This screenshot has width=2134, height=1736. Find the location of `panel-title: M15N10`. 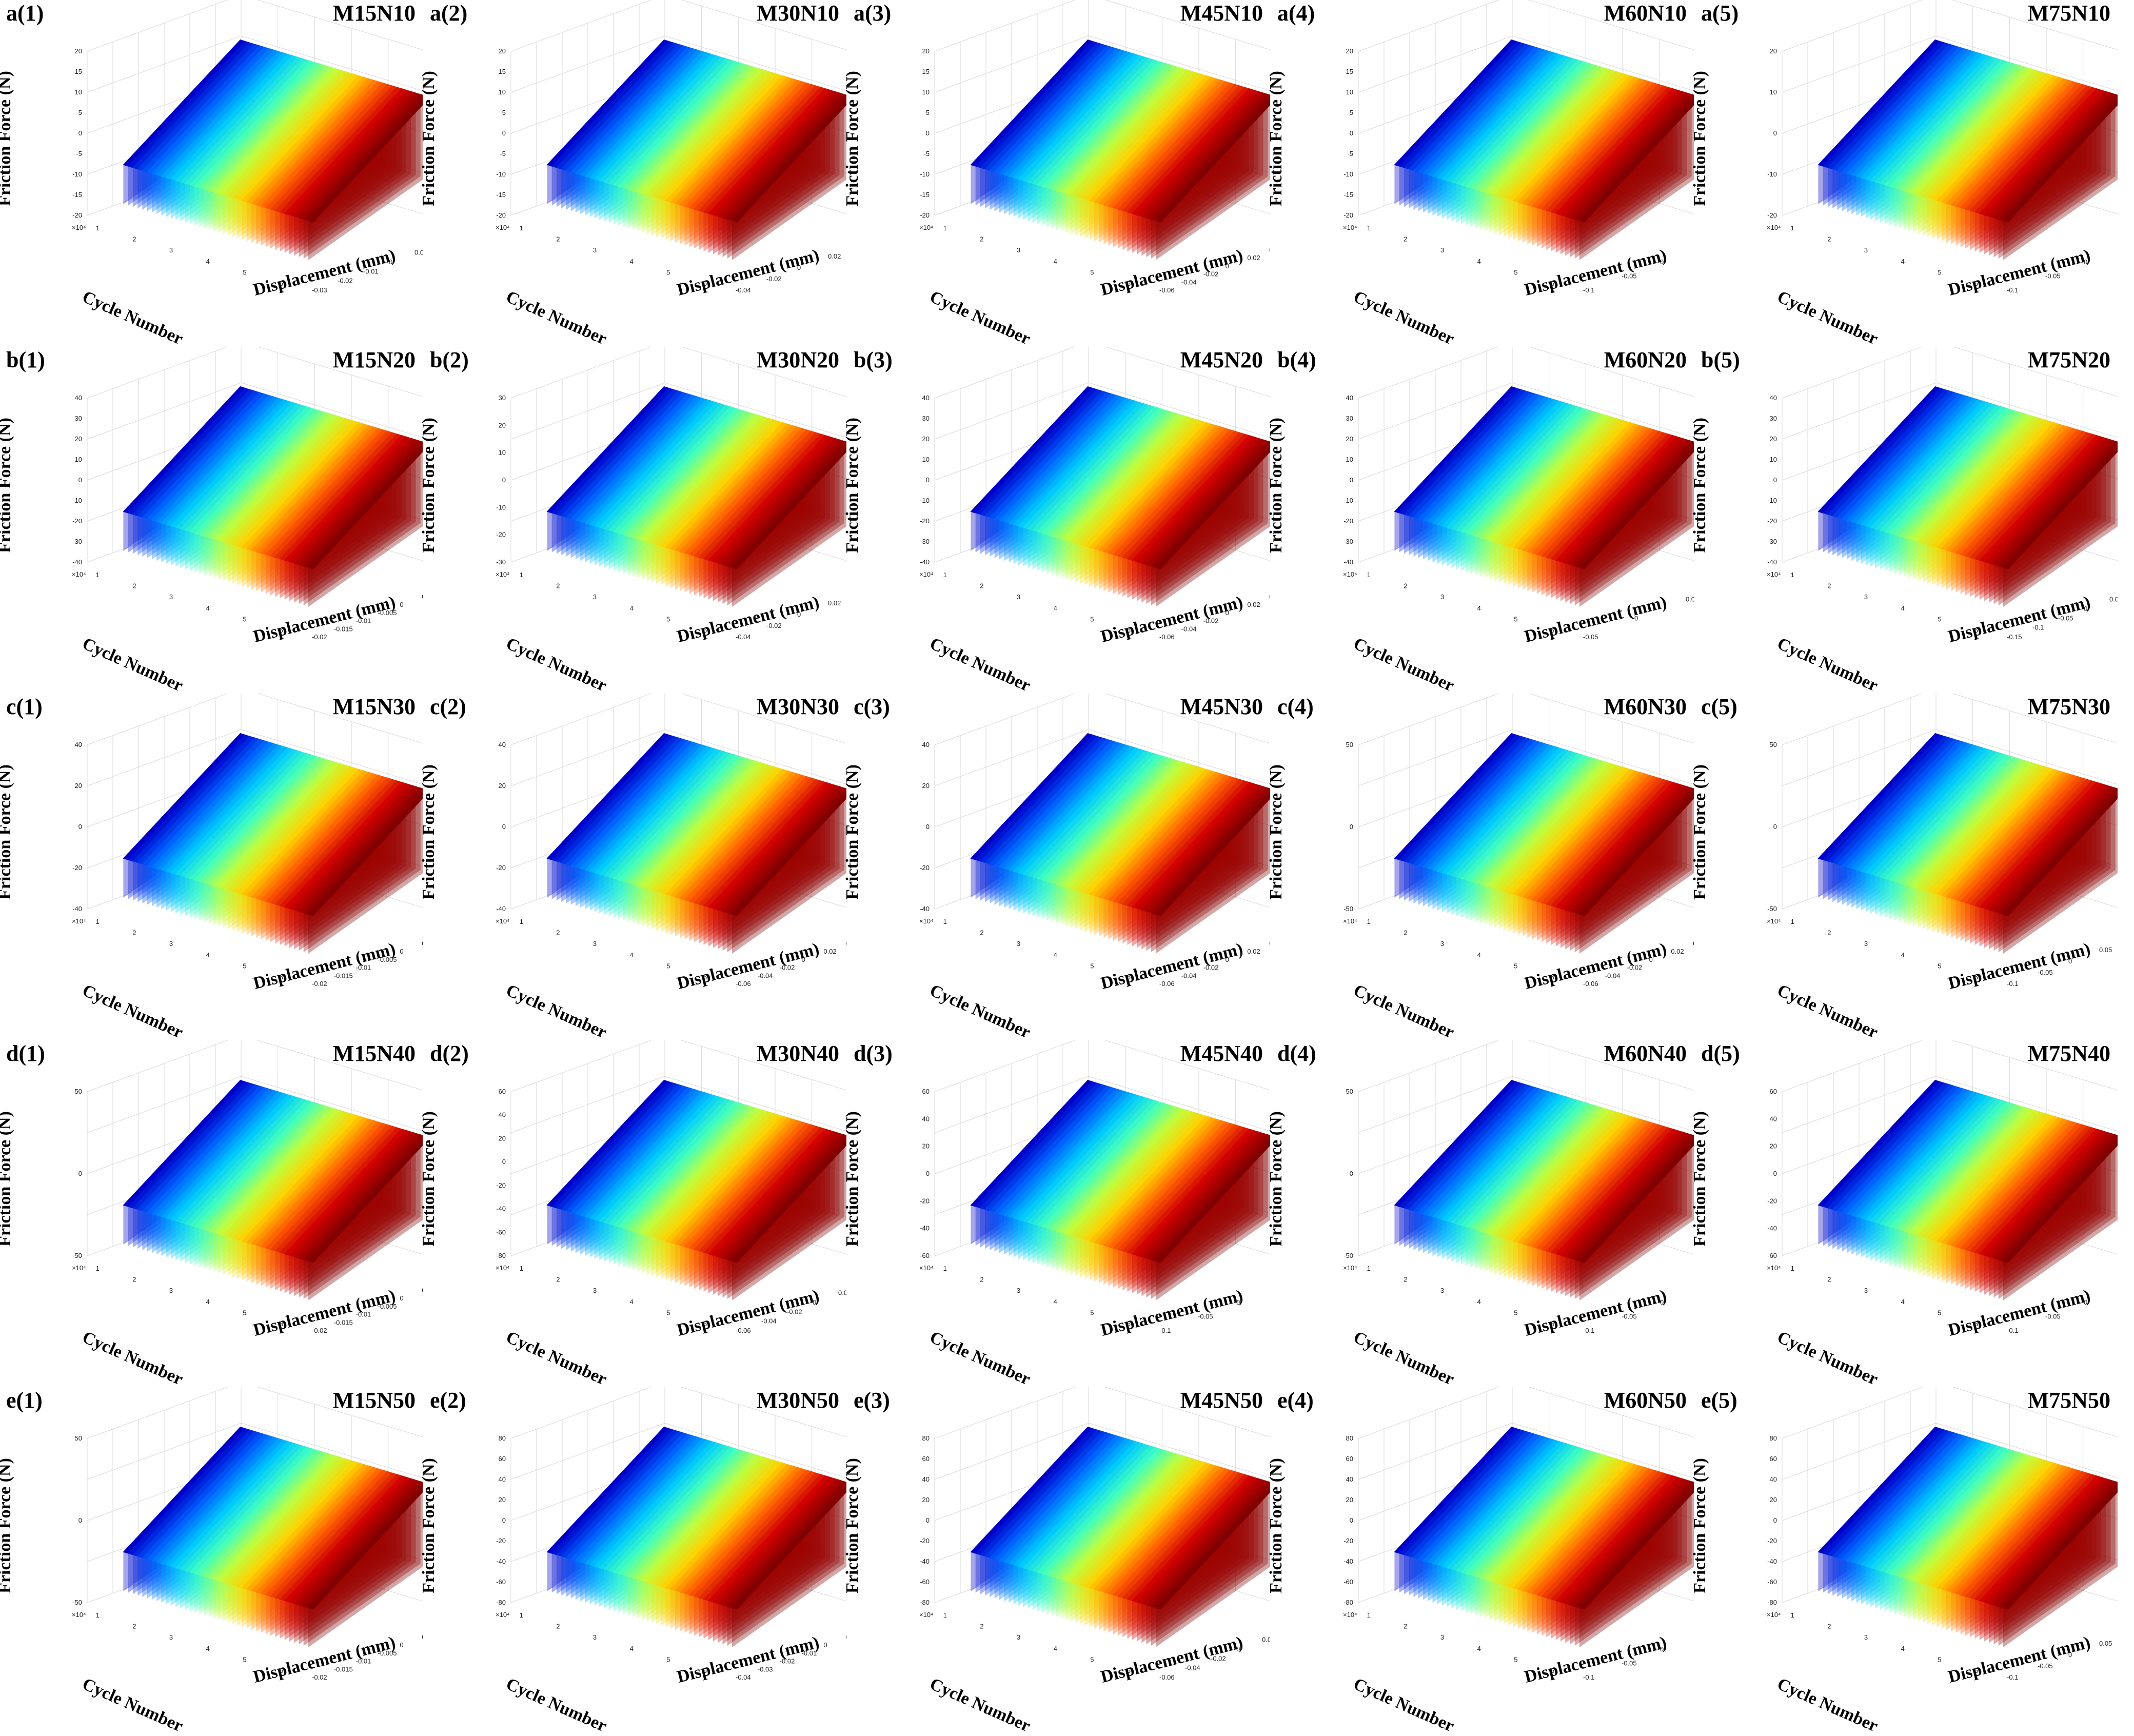

panel-title: M15N10 is located at coordinates (374, 13).